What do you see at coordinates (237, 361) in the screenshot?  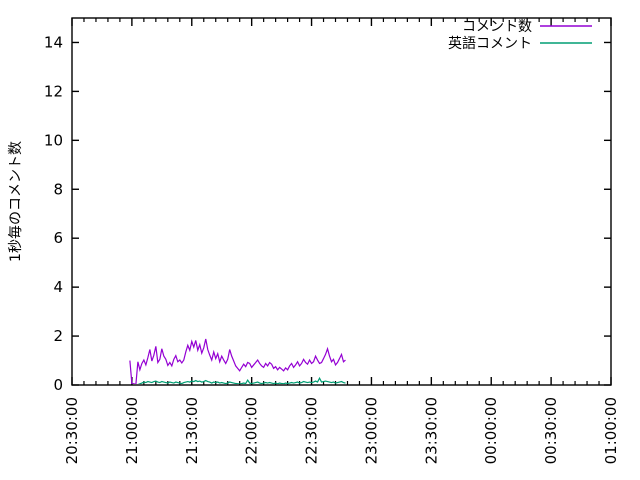 I see `series-line-comment-count` at bounding box center [237, 361].